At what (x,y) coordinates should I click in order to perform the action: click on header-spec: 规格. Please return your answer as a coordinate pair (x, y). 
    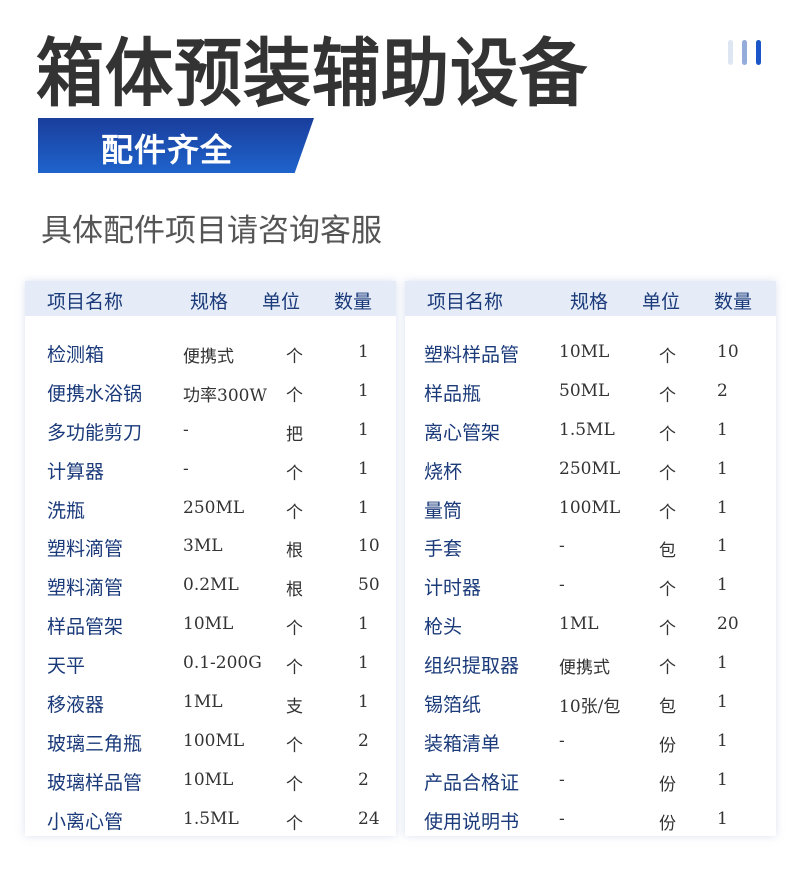
    Looking at the image, I should click on (209, 302).